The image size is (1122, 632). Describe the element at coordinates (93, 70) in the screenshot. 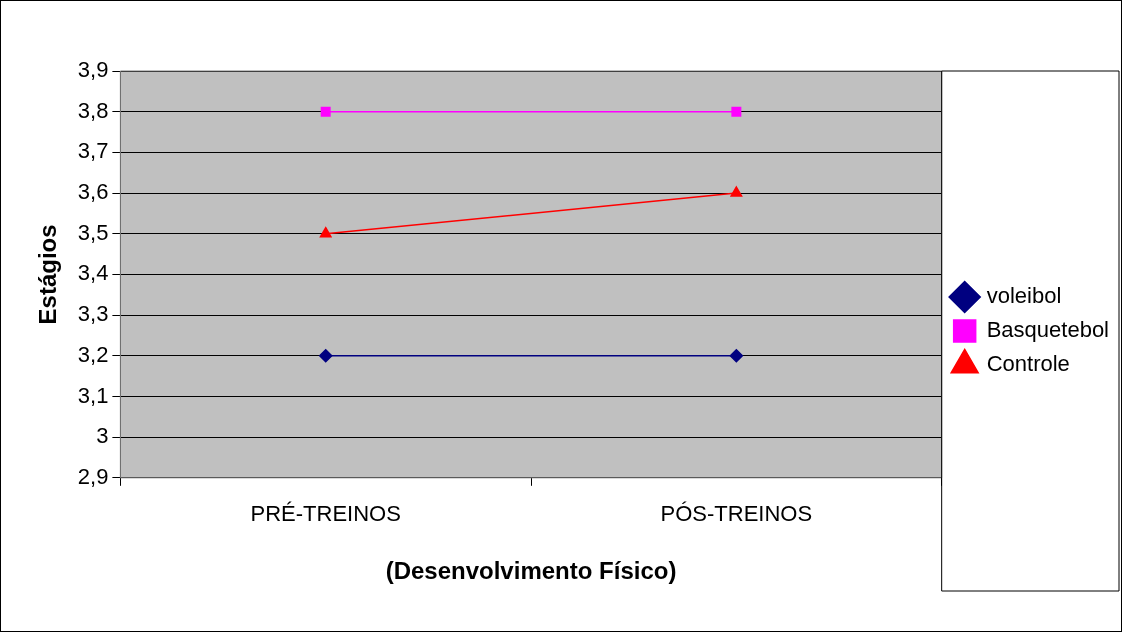

I see `y-tick-label: 3,9` at that location.